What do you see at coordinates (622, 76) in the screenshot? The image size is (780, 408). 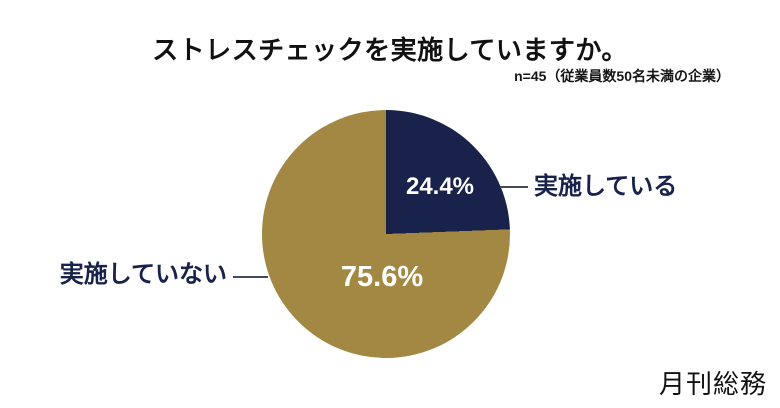 I see `sample-size-note: n=45（従業員数50名未満の企業）` at bounding box center [622, 76].